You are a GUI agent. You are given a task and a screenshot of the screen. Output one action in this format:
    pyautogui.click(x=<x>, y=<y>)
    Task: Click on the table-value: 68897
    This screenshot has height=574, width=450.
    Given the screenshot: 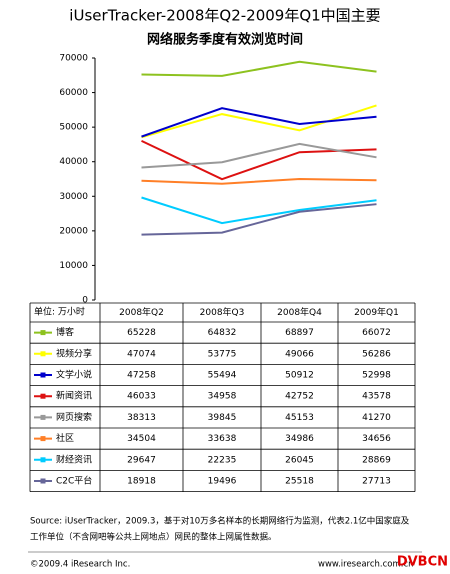 What is the action you would take?
    pyautogui.click(x=299, y=333)
    